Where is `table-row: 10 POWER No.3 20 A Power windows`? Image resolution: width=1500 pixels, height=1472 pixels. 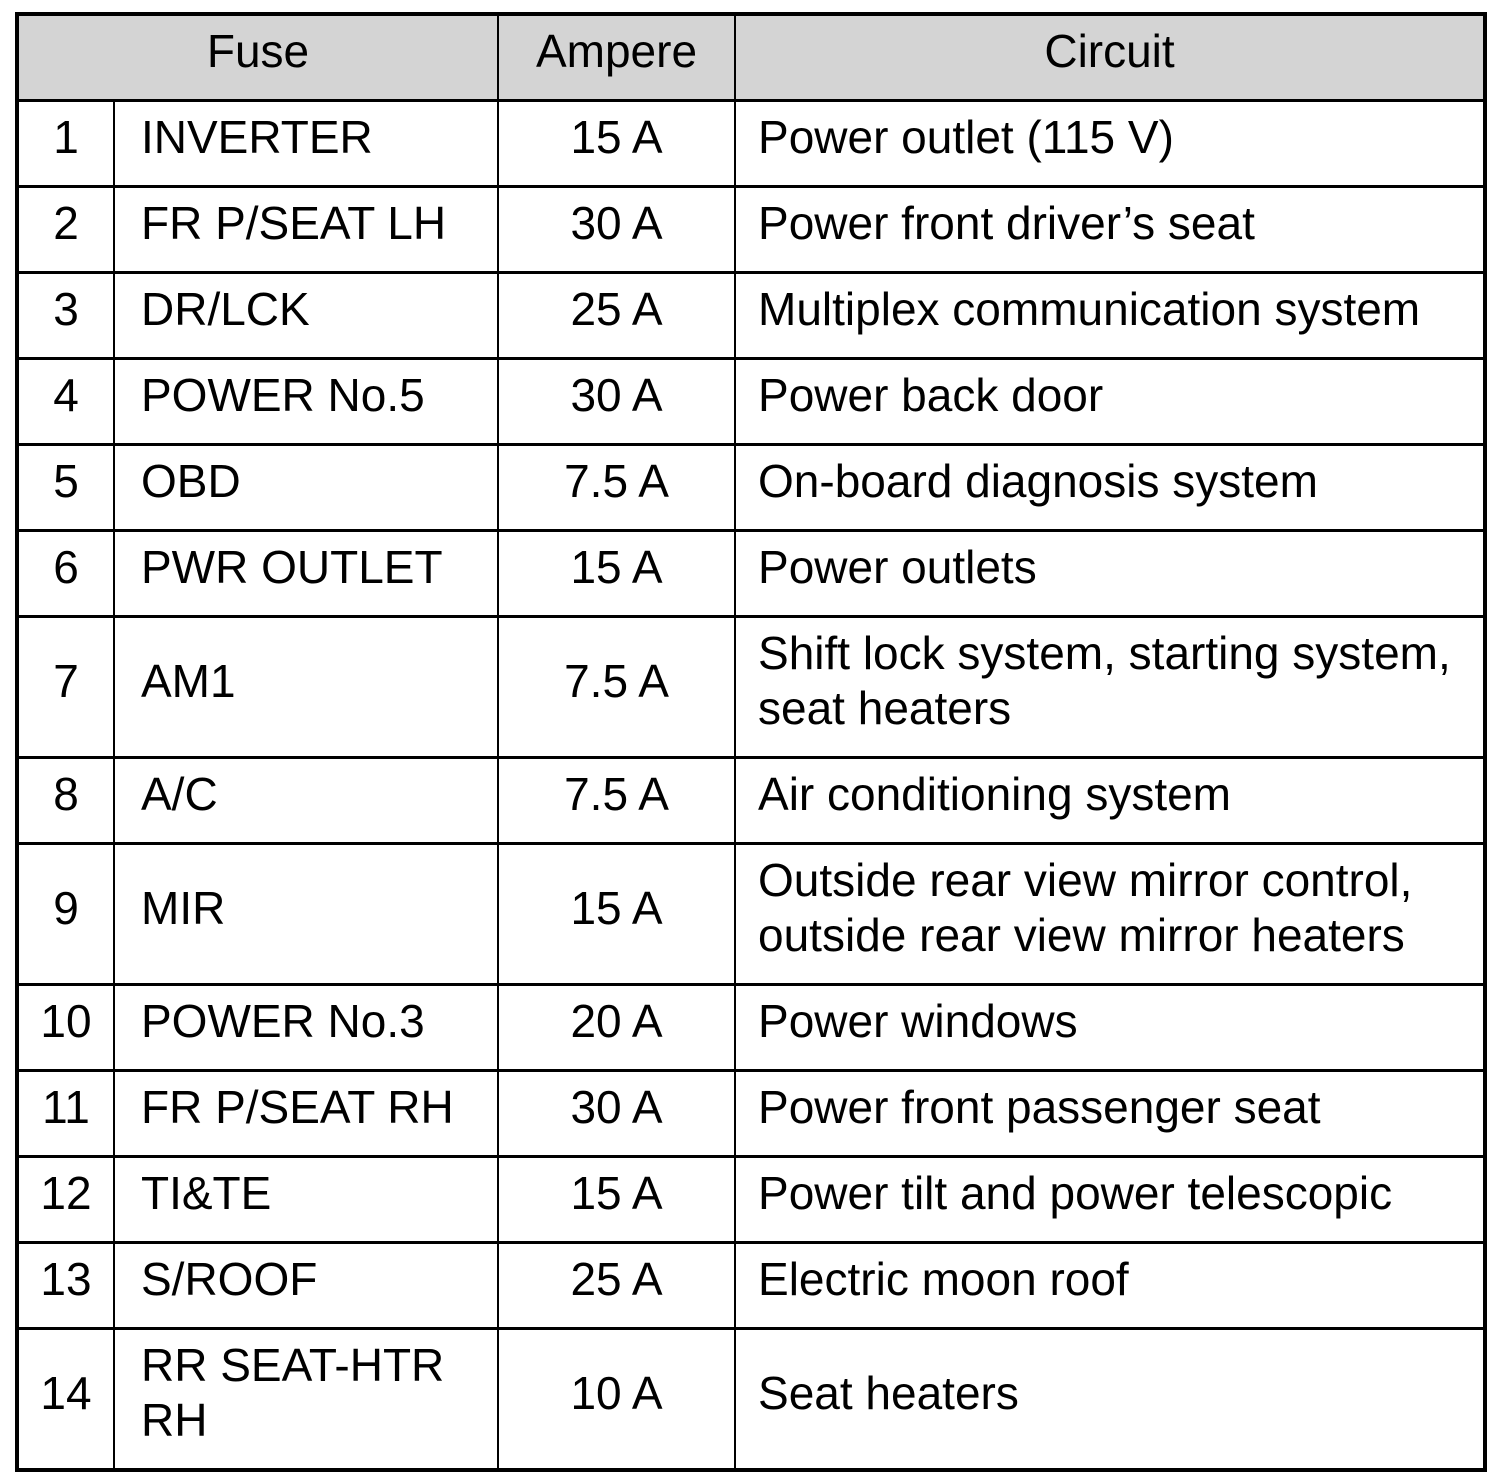
table-row: 10 POWER No.3 20 A Power windows is located at coordinates (751, 1027).